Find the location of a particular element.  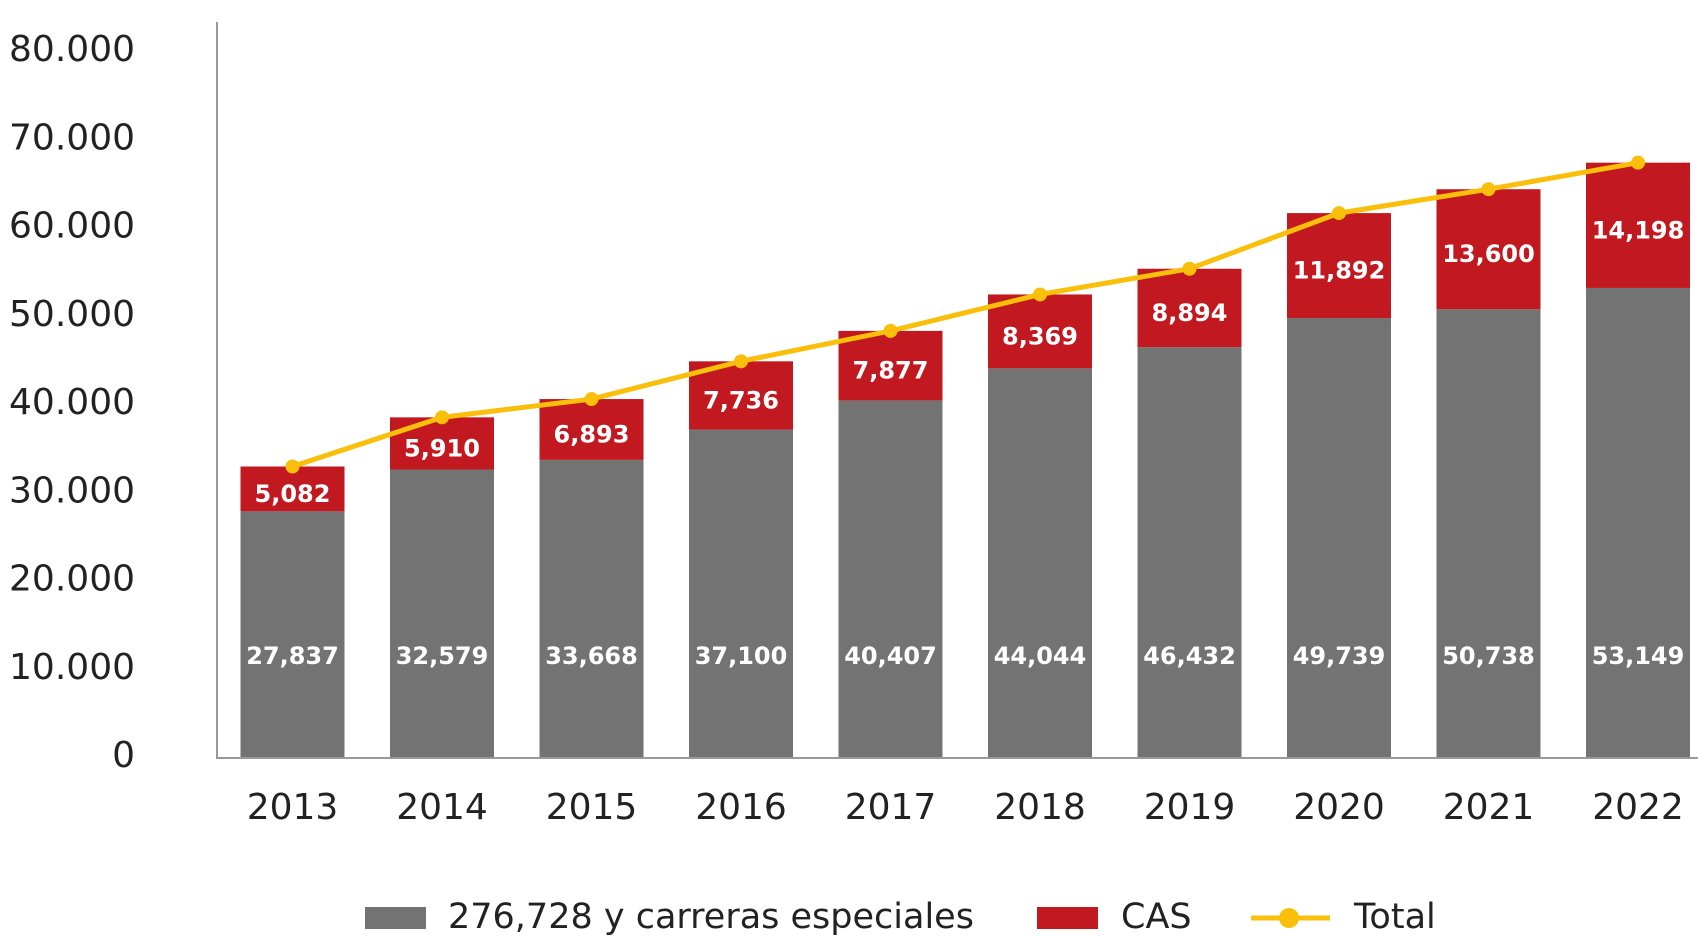

x-tick-label: 2021 is located at coordinates (1489, 807).